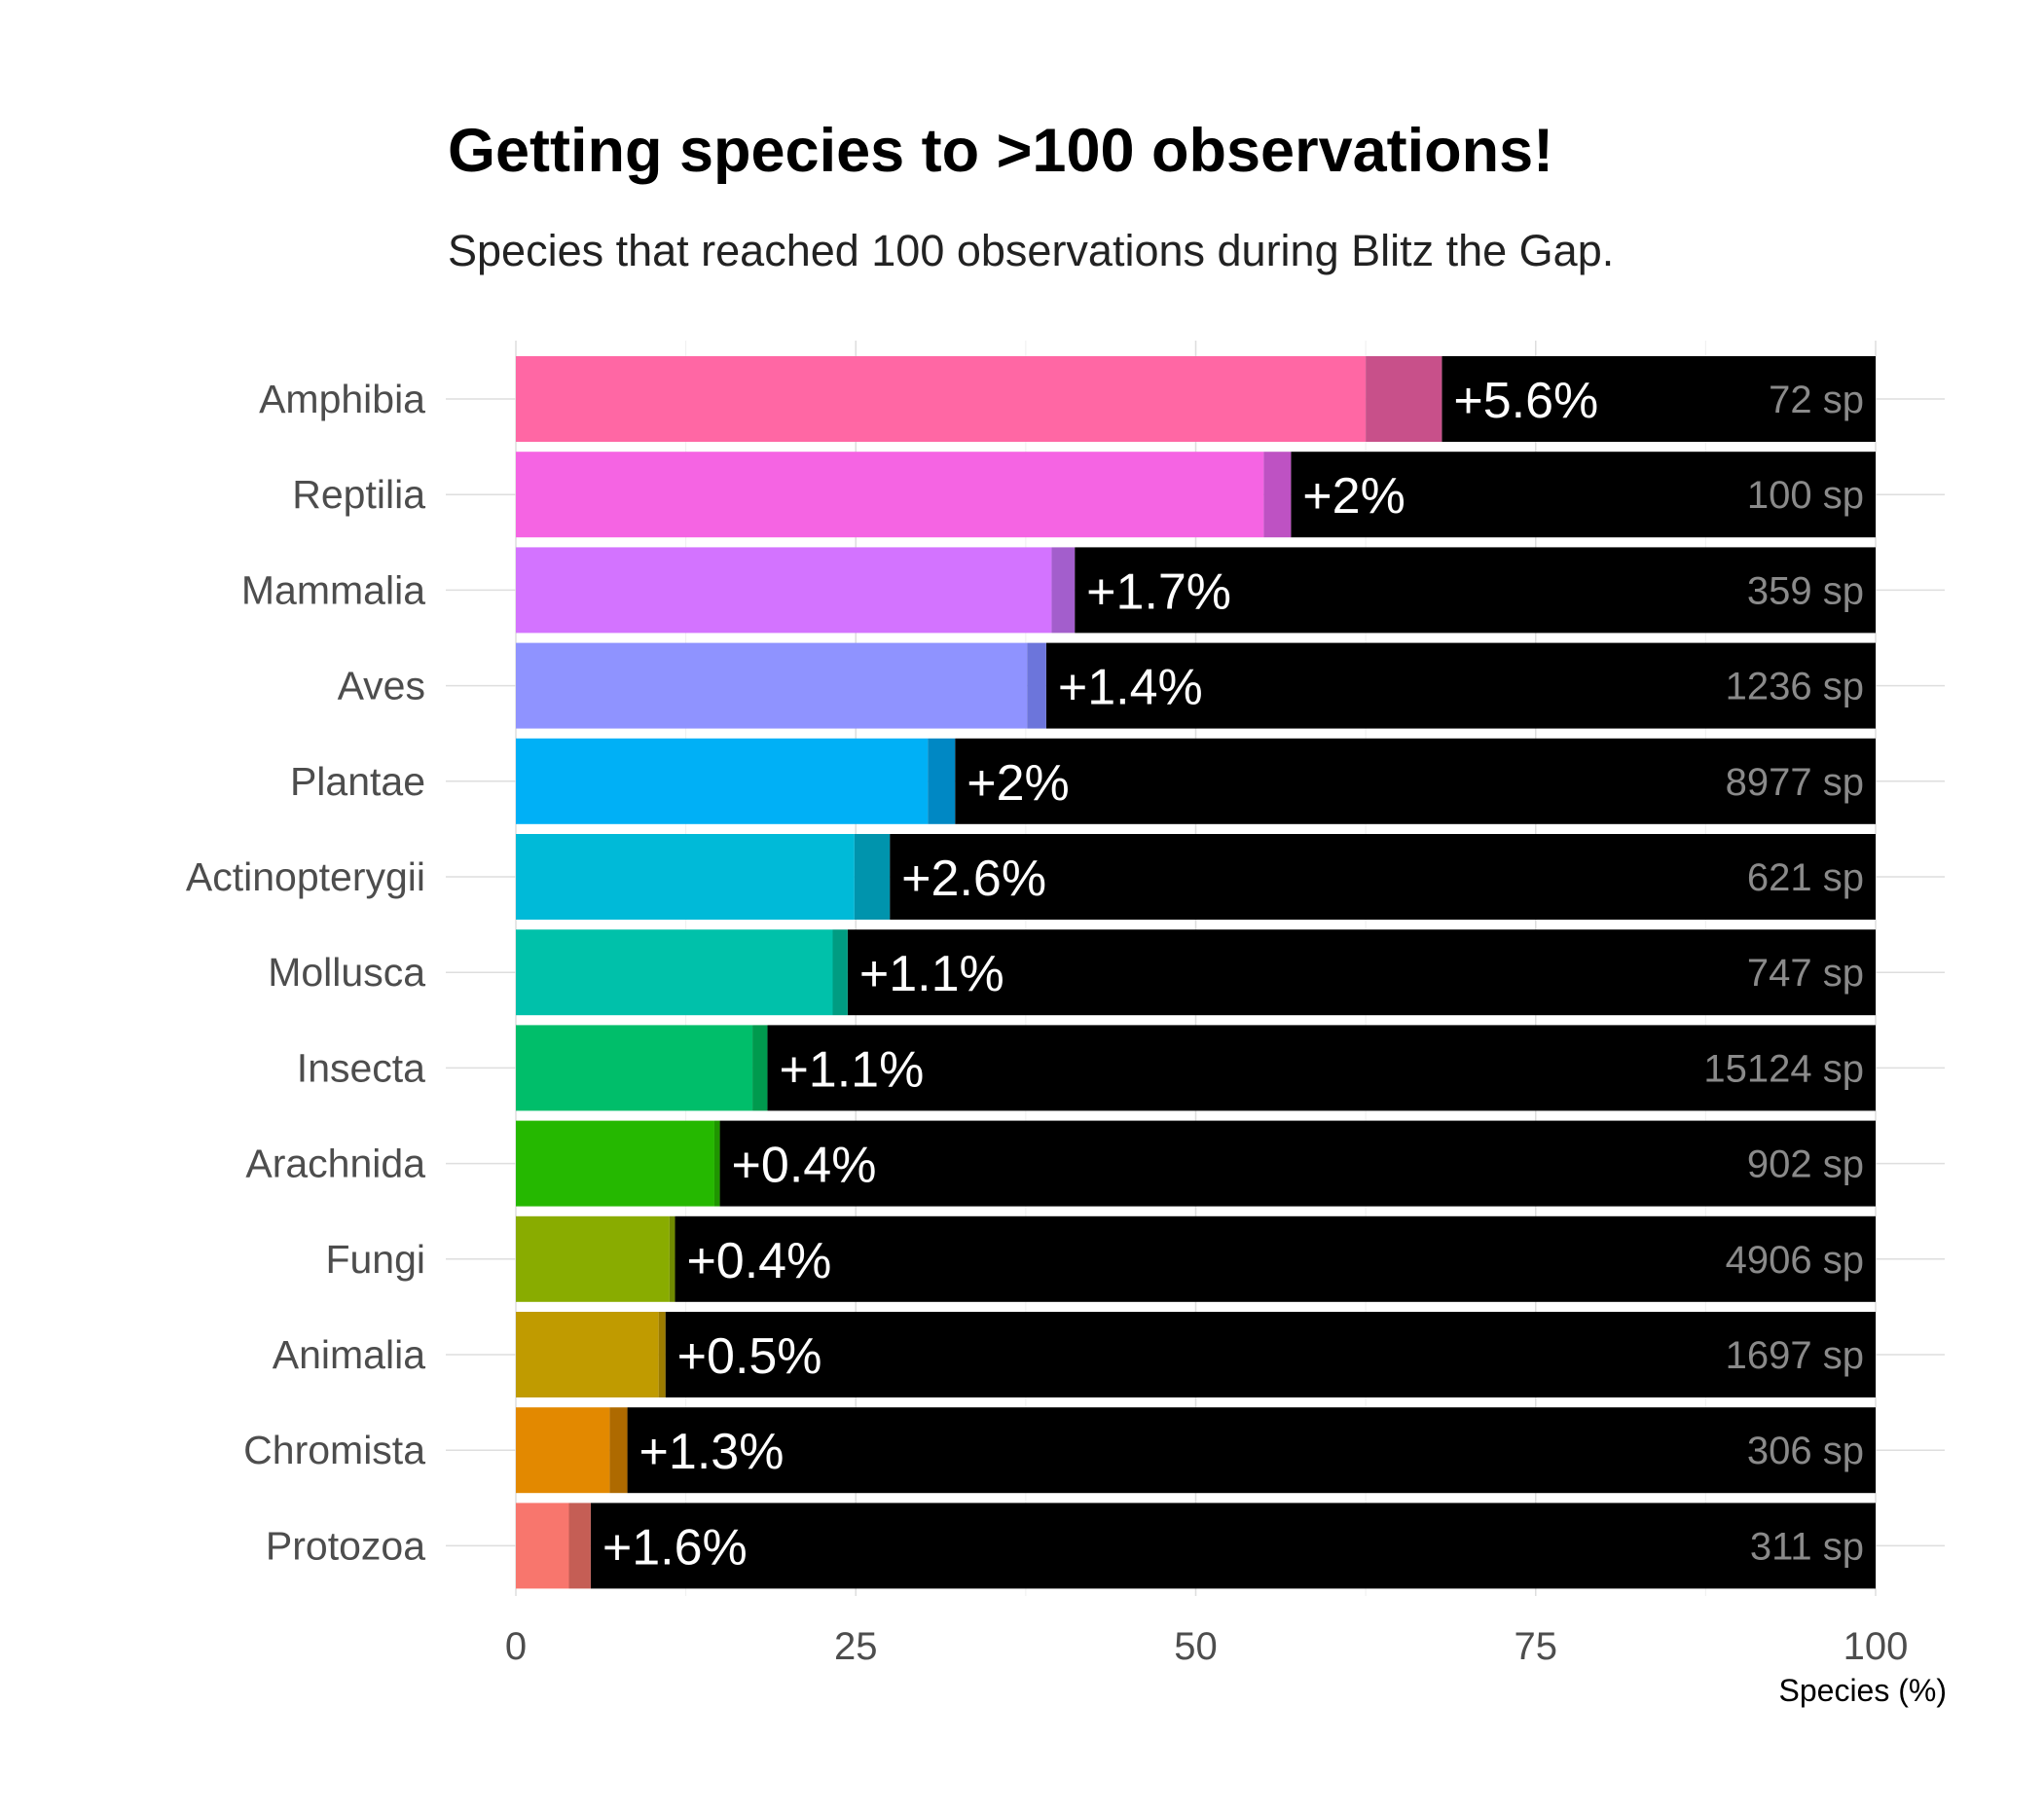  I want to click on y-tick-label: Mammalia, so click(333, 589).